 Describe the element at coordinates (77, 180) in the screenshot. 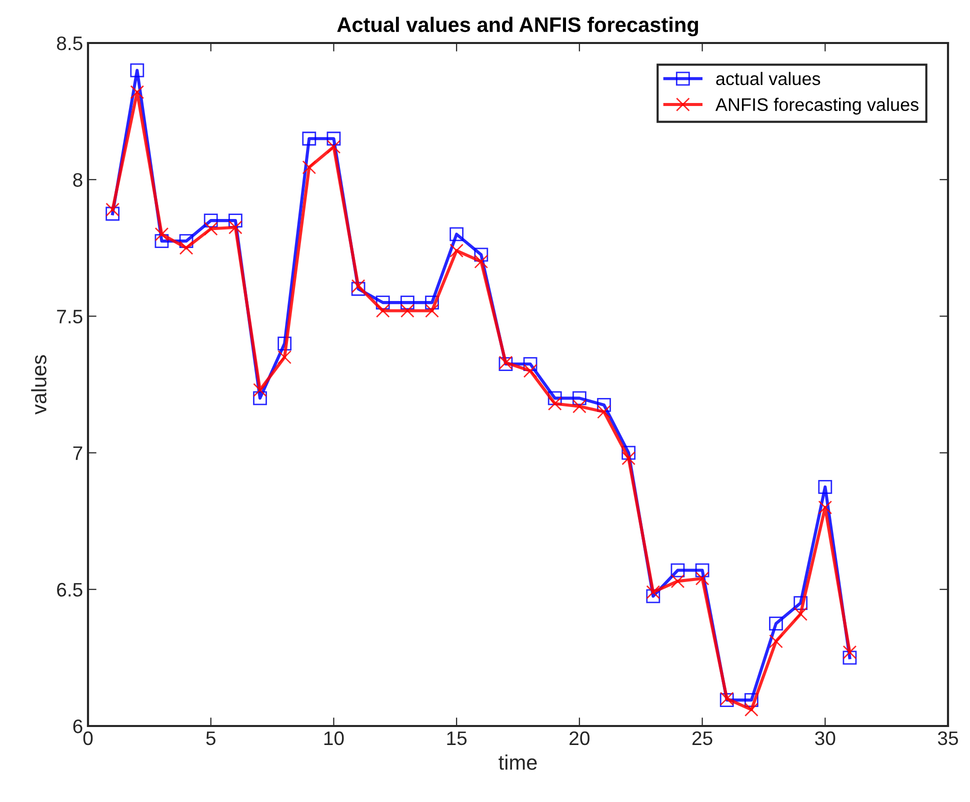

I see `y-tick-label: 8` at that location.